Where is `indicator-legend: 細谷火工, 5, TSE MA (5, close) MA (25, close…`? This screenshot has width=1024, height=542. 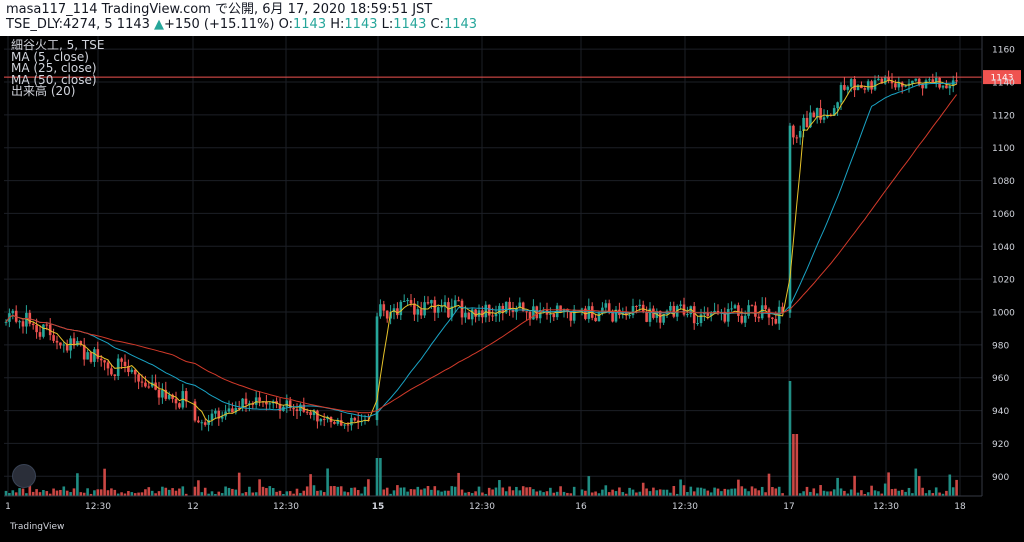 indicator-legend: 細谷火工, 5, TSE MA (5, close) MA (25, close… is located at coordinates (58, 68).